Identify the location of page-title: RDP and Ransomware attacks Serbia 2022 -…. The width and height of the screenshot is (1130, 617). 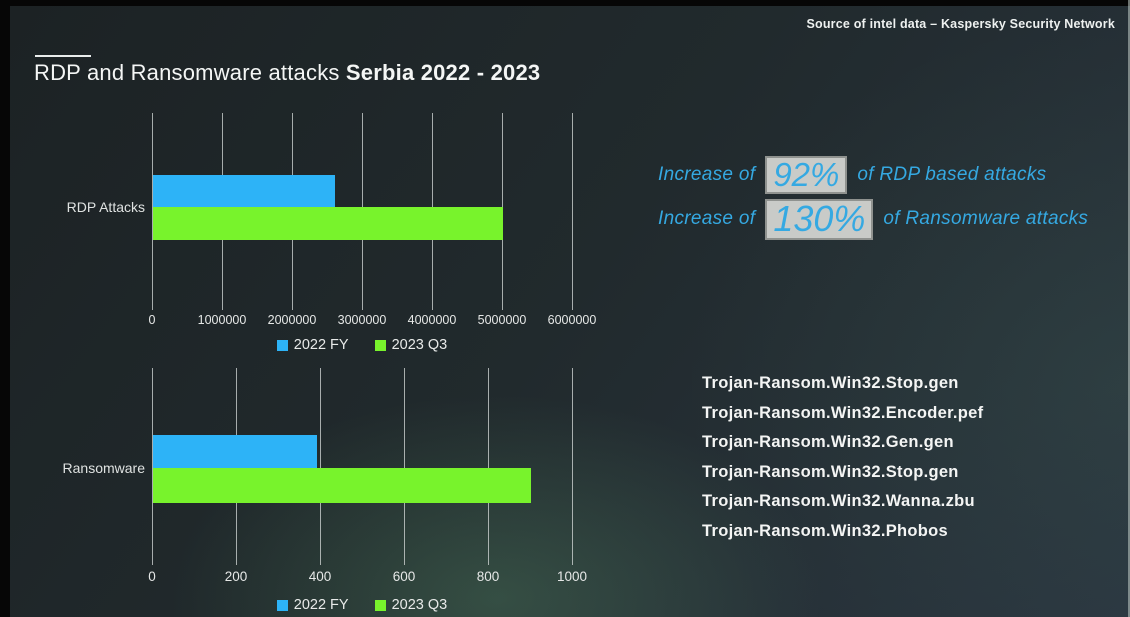
(287, 73).